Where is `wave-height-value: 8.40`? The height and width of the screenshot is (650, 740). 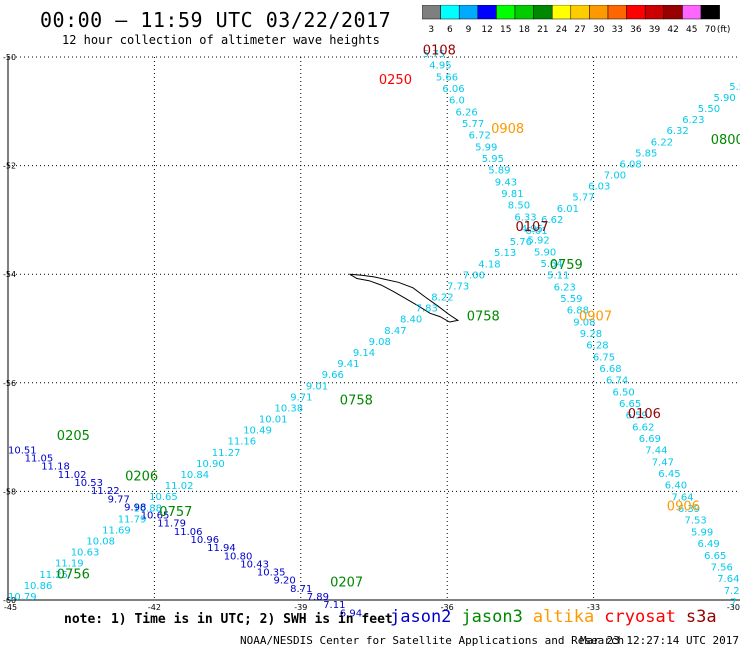 wave-height-value: 8.40 is located at coordinates (411, 320).